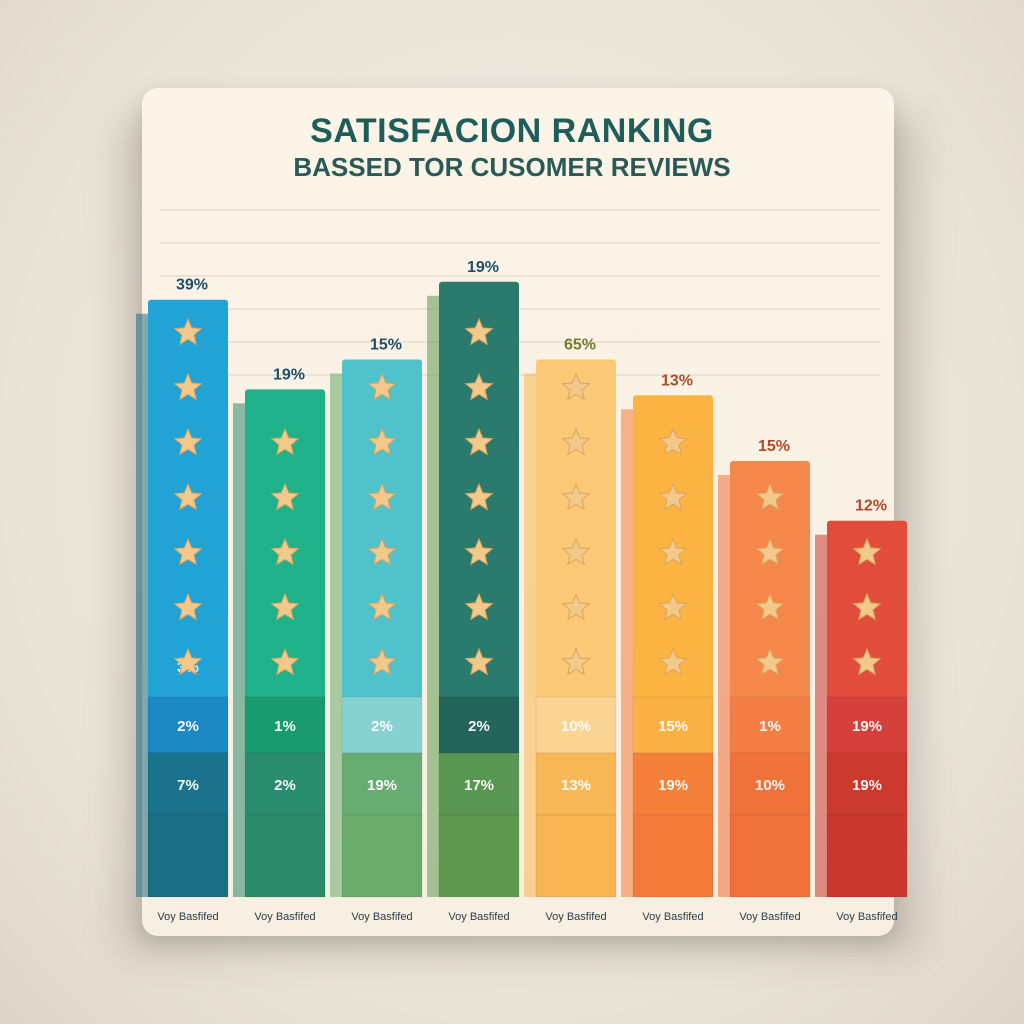  I want to click on bar-top-label: 15%, so click(386, 344).